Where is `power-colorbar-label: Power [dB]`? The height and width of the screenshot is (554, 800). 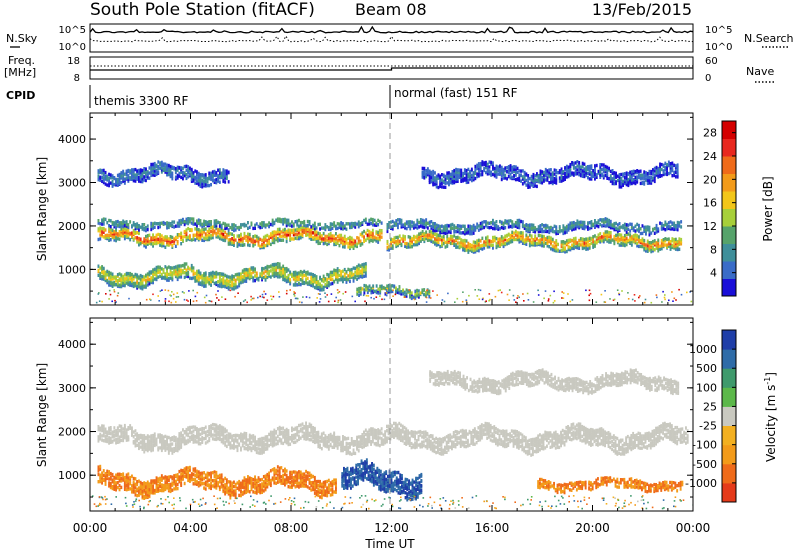
power-colorbar-label: Power [dB] is located at coordinates (768, 208).